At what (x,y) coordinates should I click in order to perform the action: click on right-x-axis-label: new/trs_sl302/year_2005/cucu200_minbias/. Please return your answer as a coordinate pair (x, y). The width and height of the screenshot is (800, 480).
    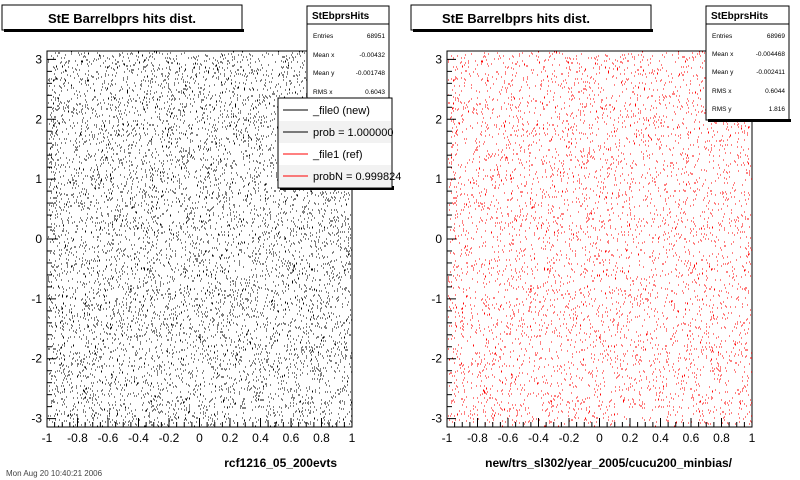
    Looking at the image, I should click on (608, 463).